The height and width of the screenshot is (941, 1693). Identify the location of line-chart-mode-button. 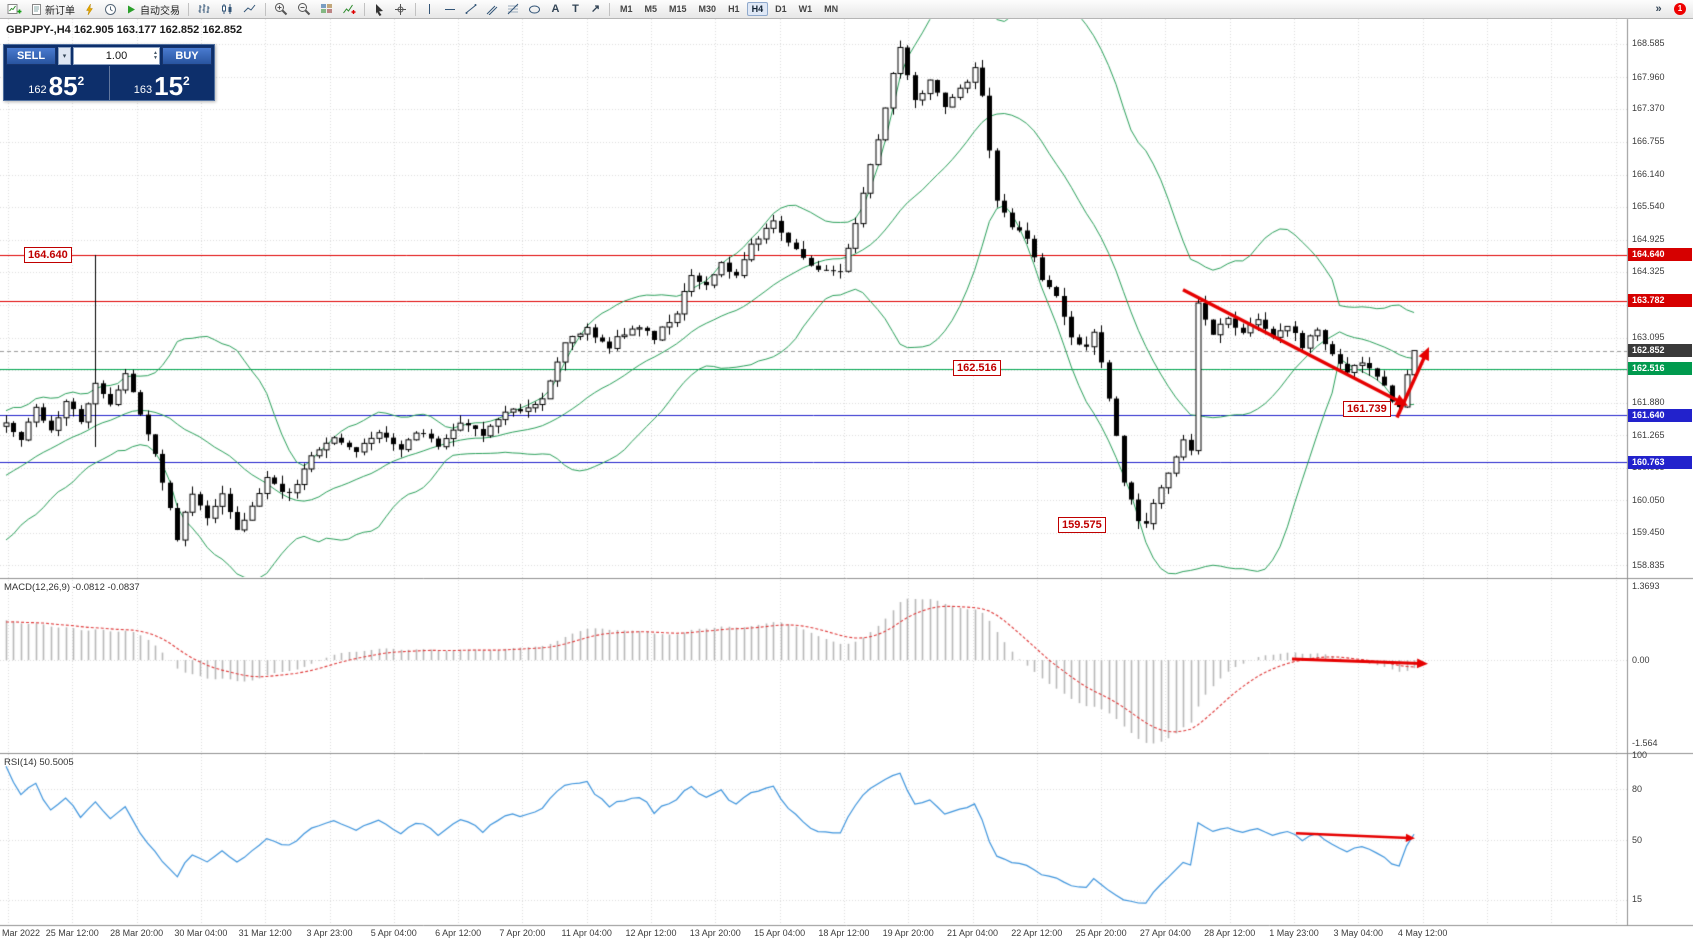
(250, 9).